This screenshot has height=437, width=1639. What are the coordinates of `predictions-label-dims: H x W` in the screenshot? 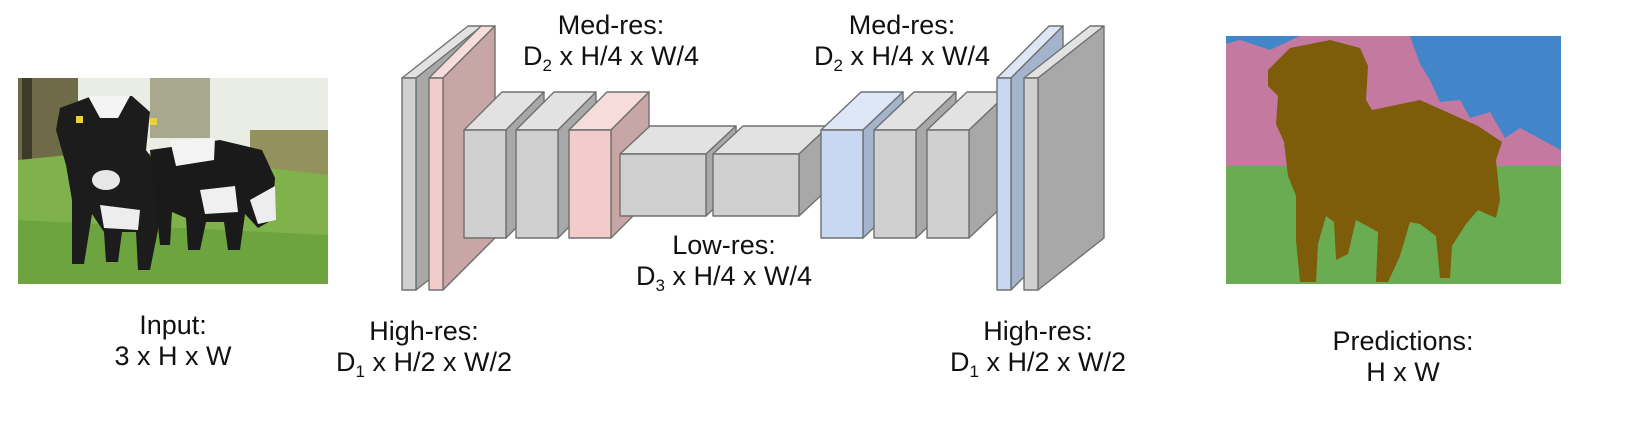 It's located at (1403, 372).